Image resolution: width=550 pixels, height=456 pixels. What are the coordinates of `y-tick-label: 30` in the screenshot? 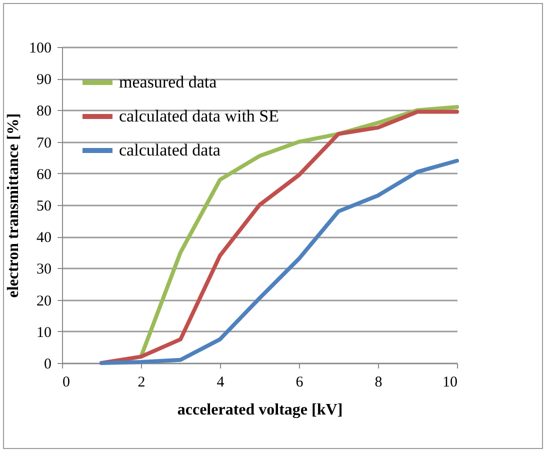 It's located at (44, 270).